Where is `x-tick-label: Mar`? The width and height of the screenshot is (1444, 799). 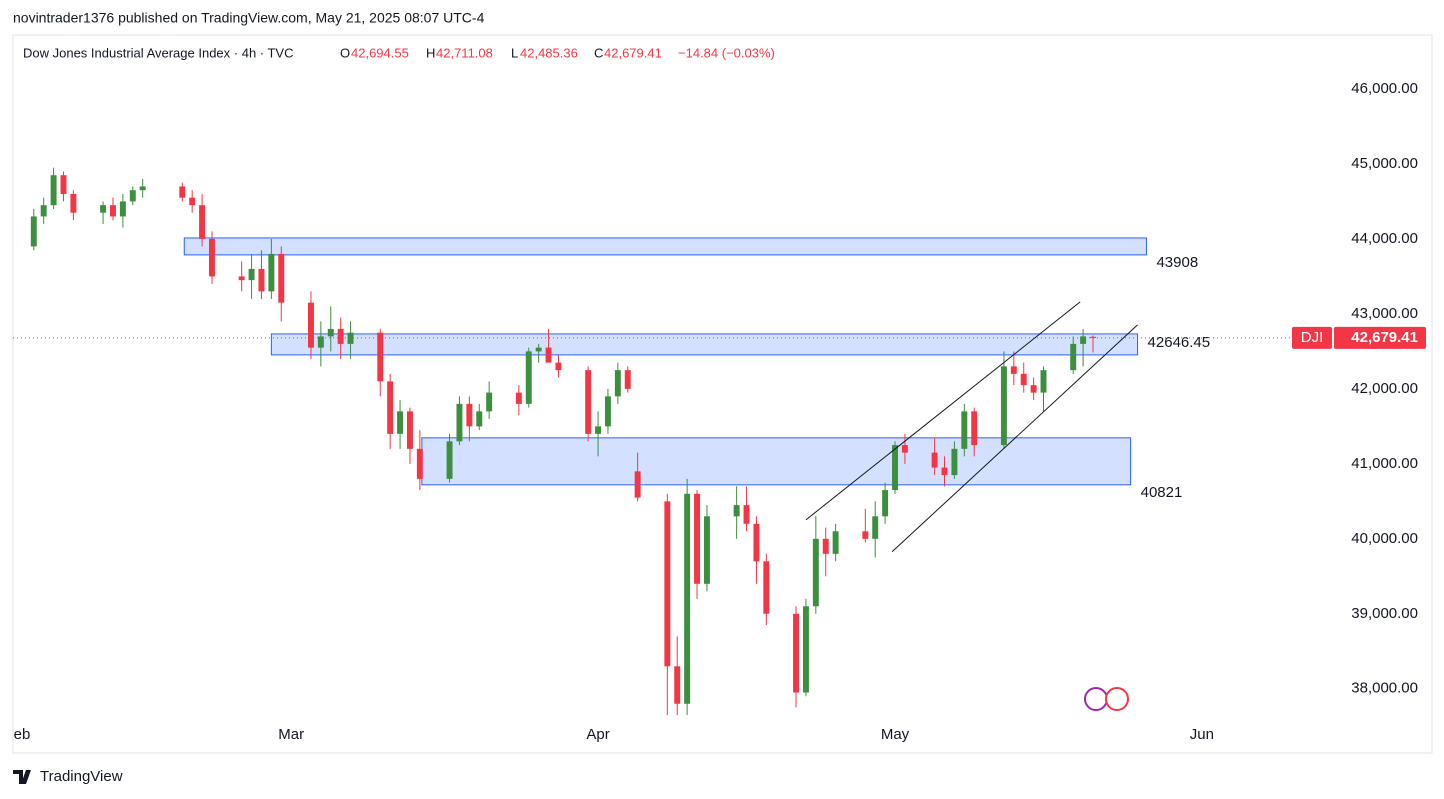 x-tick-label: Mar is located at coordinates (291, 734).